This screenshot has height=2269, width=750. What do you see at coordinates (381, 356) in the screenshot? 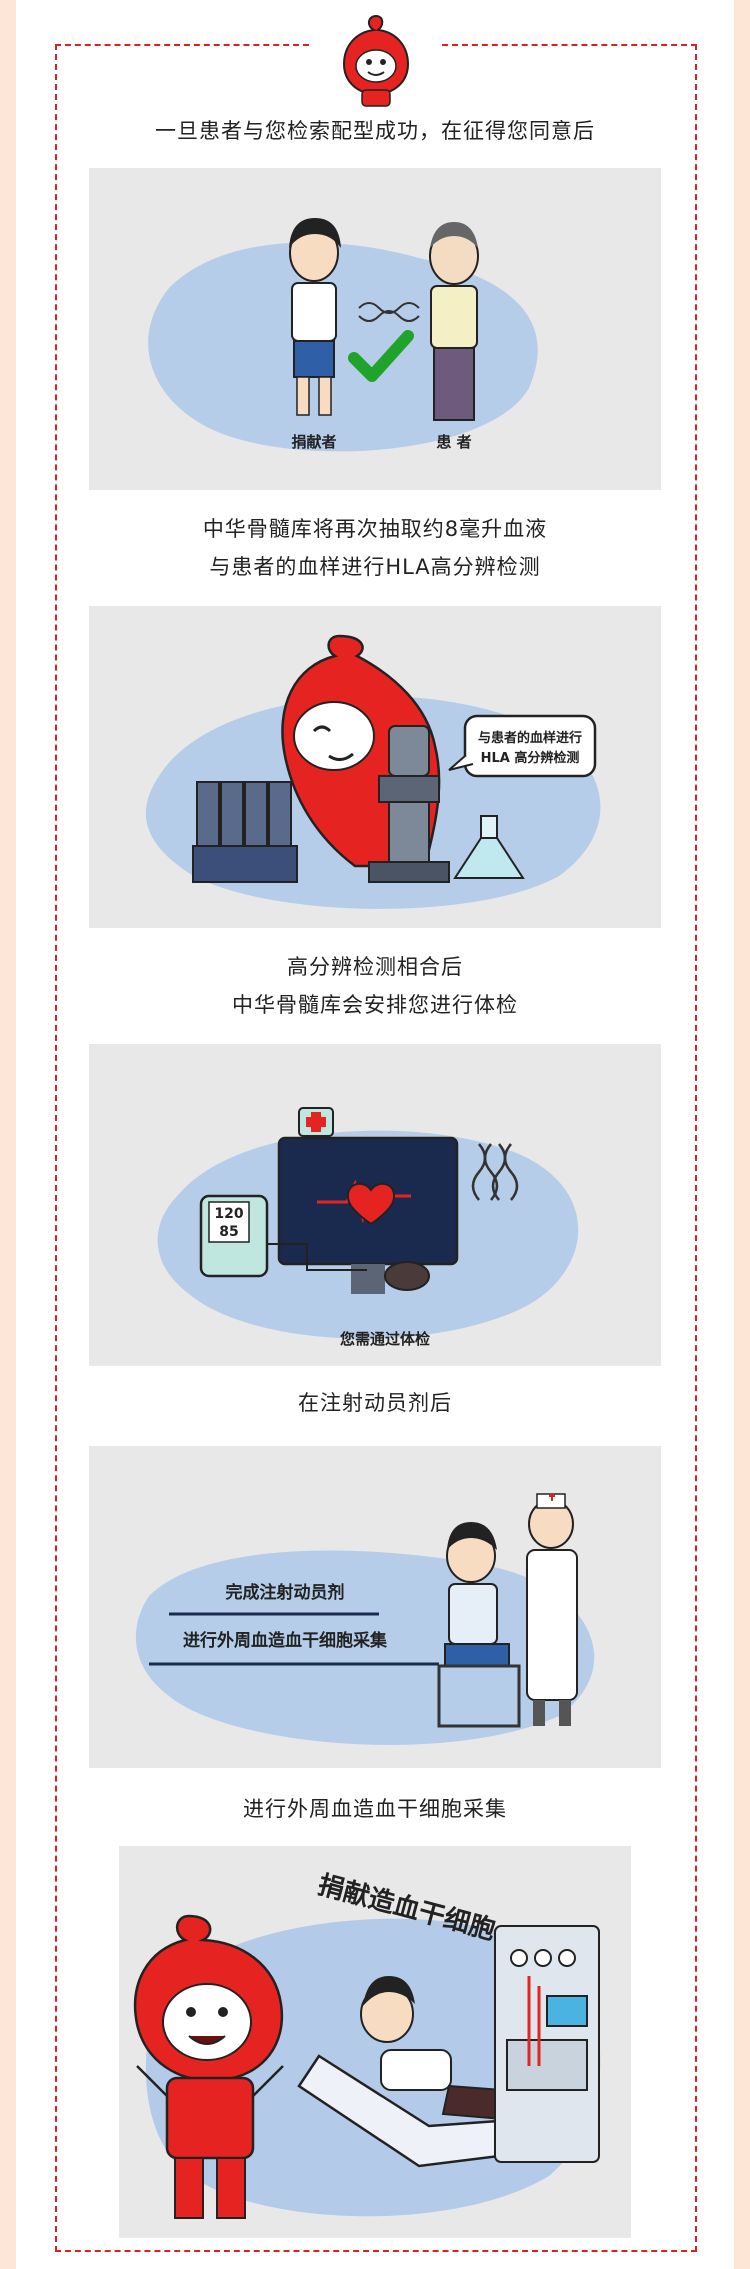
I see `check-icon` at bounding box center [381, 356].